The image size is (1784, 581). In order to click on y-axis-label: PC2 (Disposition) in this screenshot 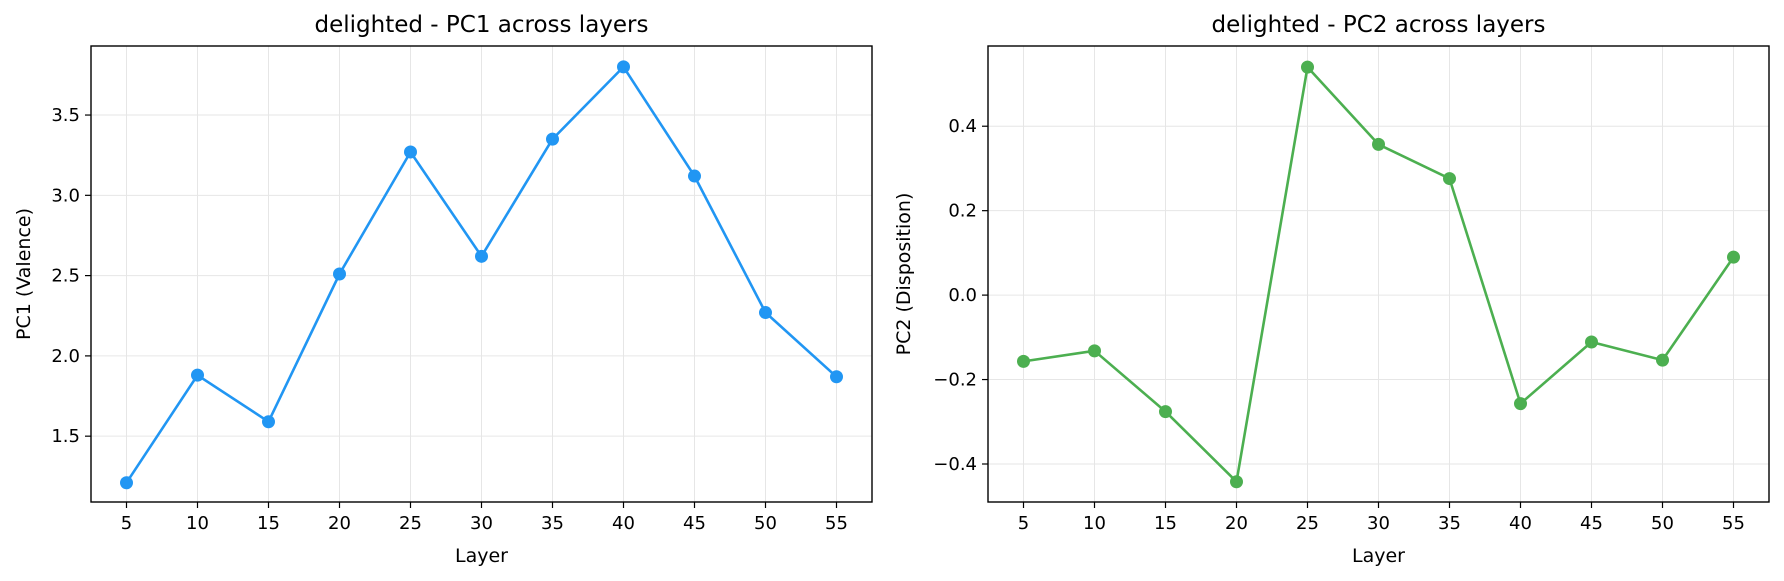, I will do `click(904, 274)`.